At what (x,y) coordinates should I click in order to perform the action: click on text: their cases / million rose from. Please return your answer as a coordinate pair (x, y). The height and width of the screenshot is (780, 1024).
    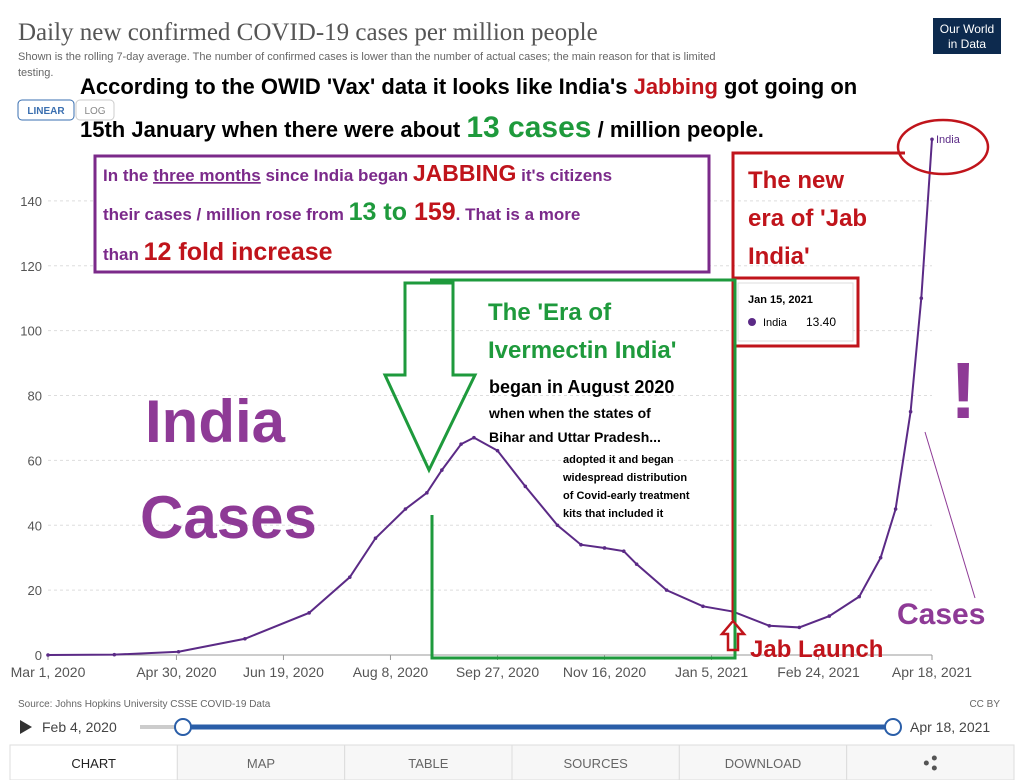
    Looking at the image, I should click on (226, 214).